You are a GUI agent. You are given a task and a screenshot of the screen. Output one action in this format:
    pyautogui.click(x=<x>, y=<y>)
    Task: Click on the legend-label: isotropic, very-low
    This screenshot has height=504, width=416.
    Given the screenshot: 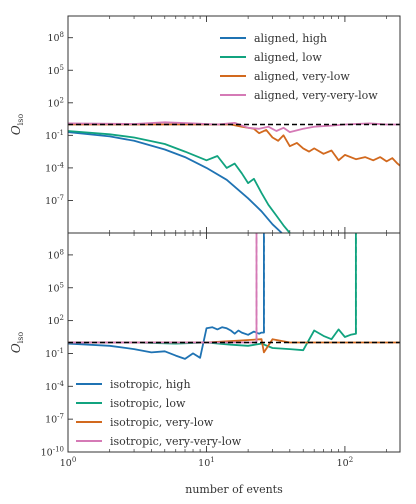 What is the action you would take?
    pyautogui.click(x=162, y=422)
    